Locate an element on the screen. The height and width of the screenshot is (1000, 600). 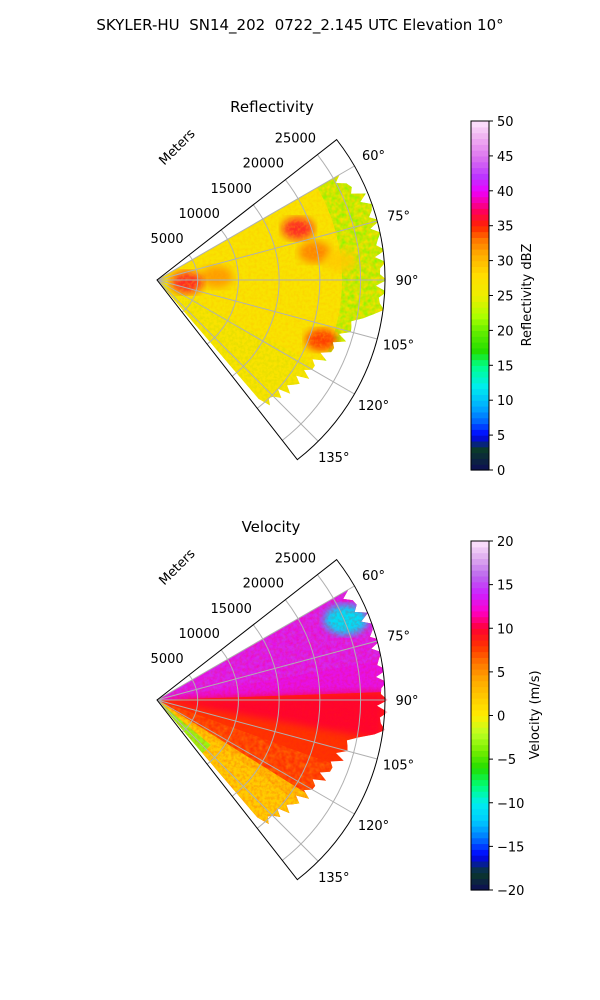
velocity-range-ticks: 5000 10000 15000 20000 25000 is located at coordinates (234, 609).